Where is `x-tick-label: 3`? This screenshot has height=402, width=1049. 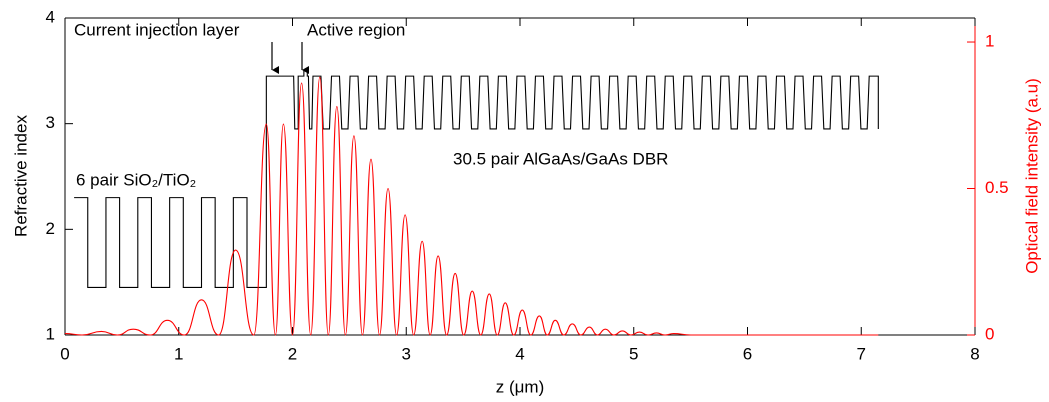 x-tick-label: 3 is located at coordinates (406, 353).